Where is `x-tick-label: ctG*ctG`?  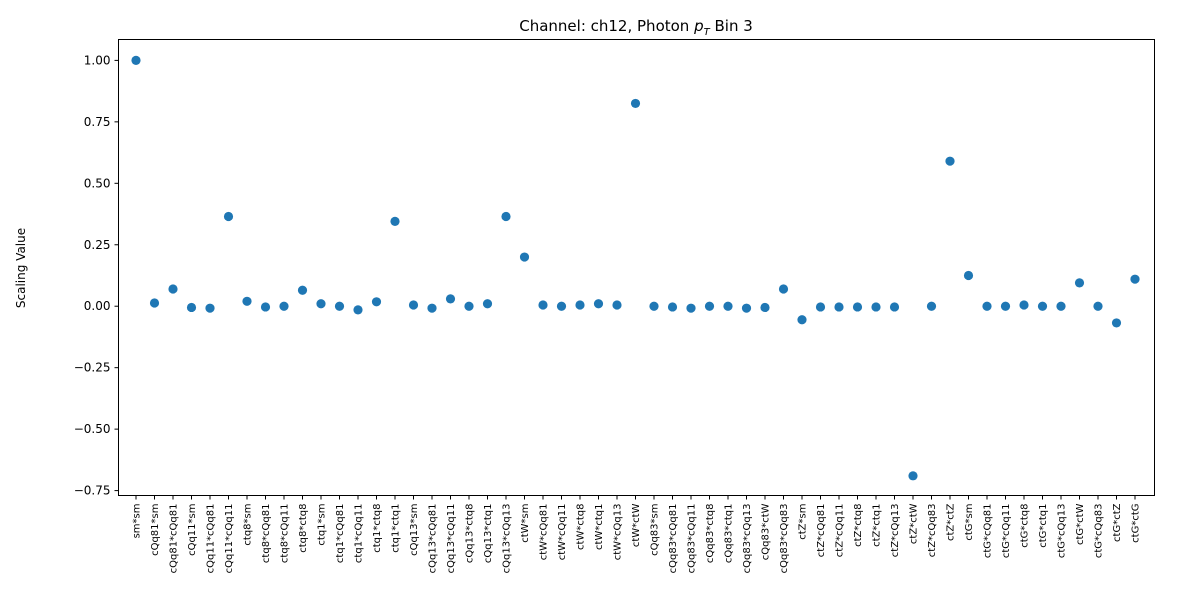 x-tick-label: ctG*ctG is located at coordinates (1136, 523).